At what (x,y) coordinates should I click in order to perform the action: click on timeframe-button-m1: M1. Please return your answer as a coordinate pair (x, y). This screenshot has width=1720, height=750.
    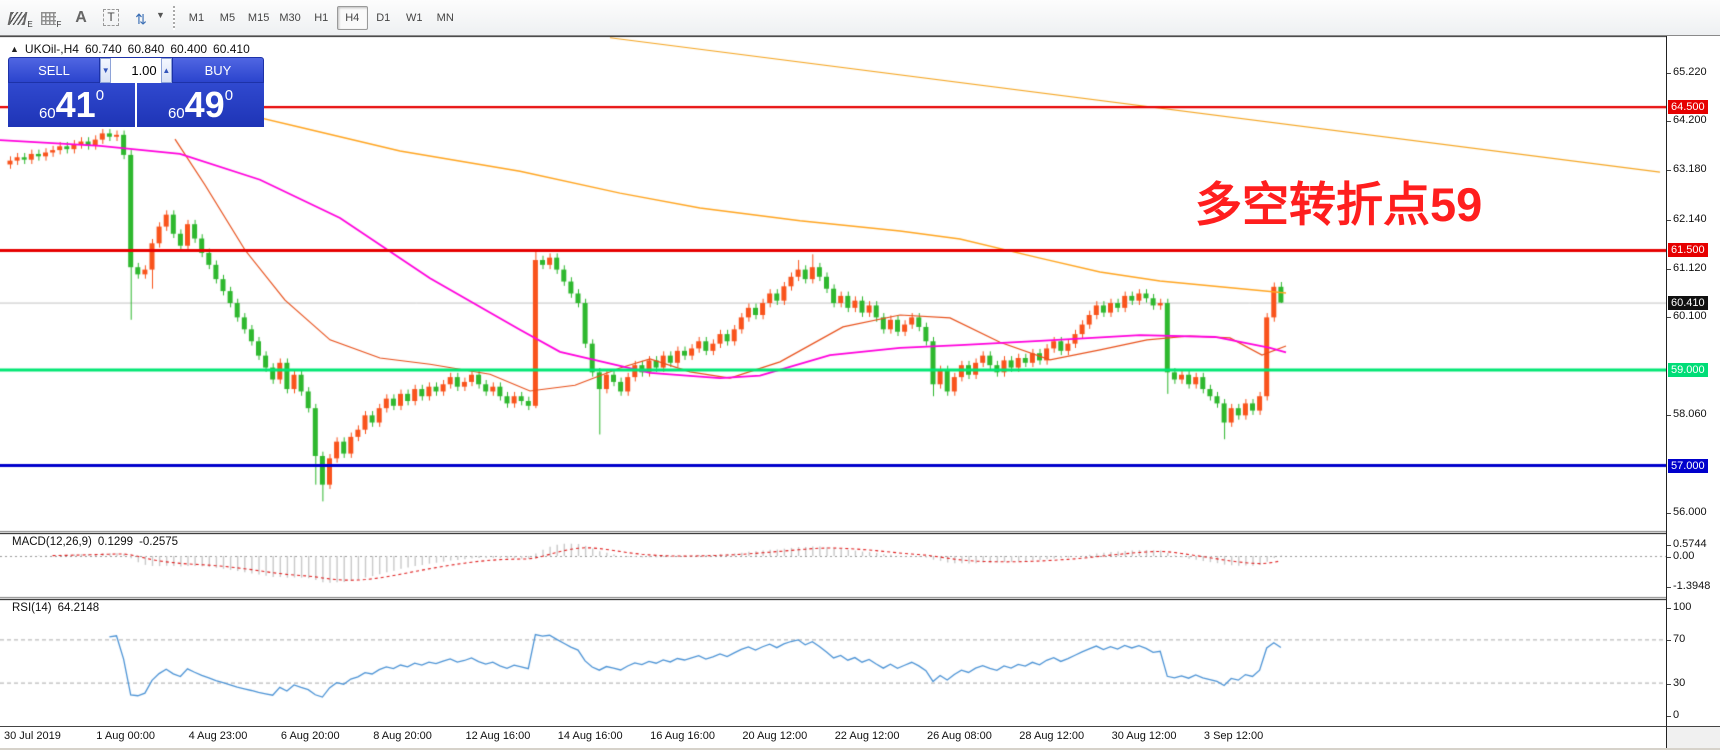
    Looking at the image, I should click on (196, 17).